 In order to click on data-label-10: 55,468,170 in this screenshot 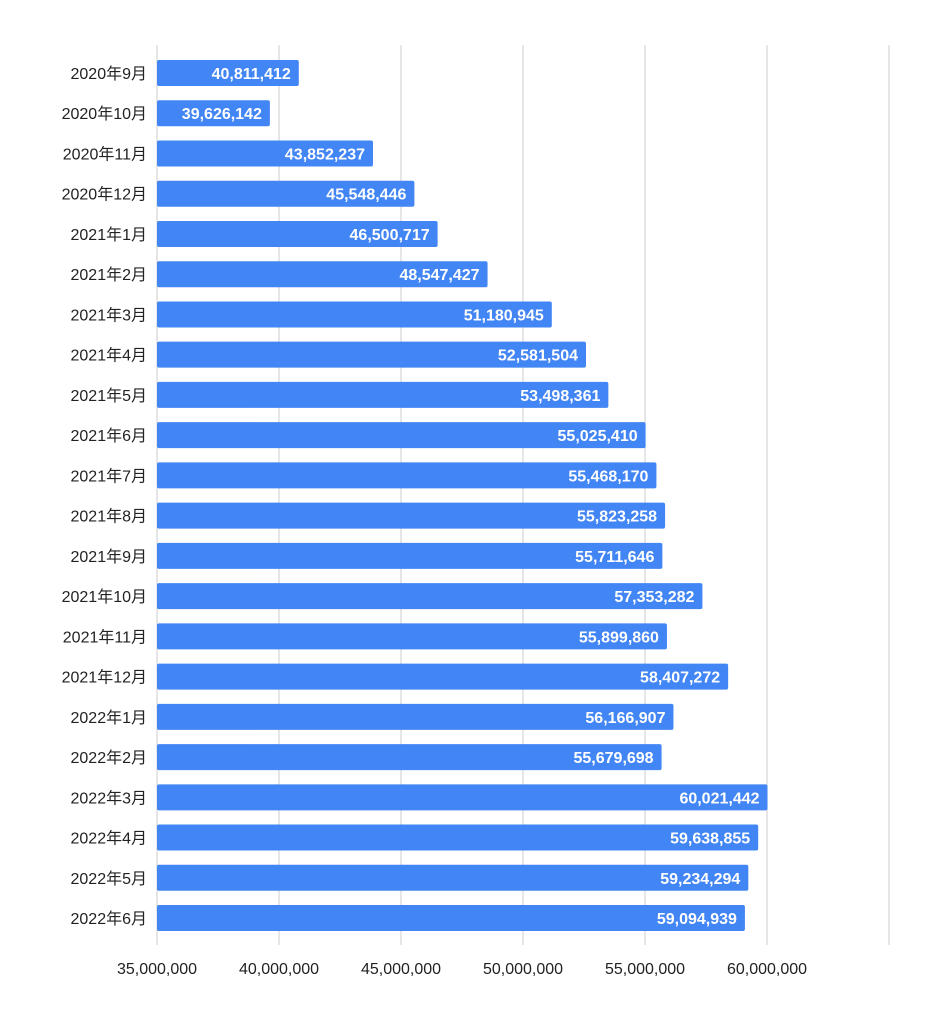, I will do `click(608, 476)`.